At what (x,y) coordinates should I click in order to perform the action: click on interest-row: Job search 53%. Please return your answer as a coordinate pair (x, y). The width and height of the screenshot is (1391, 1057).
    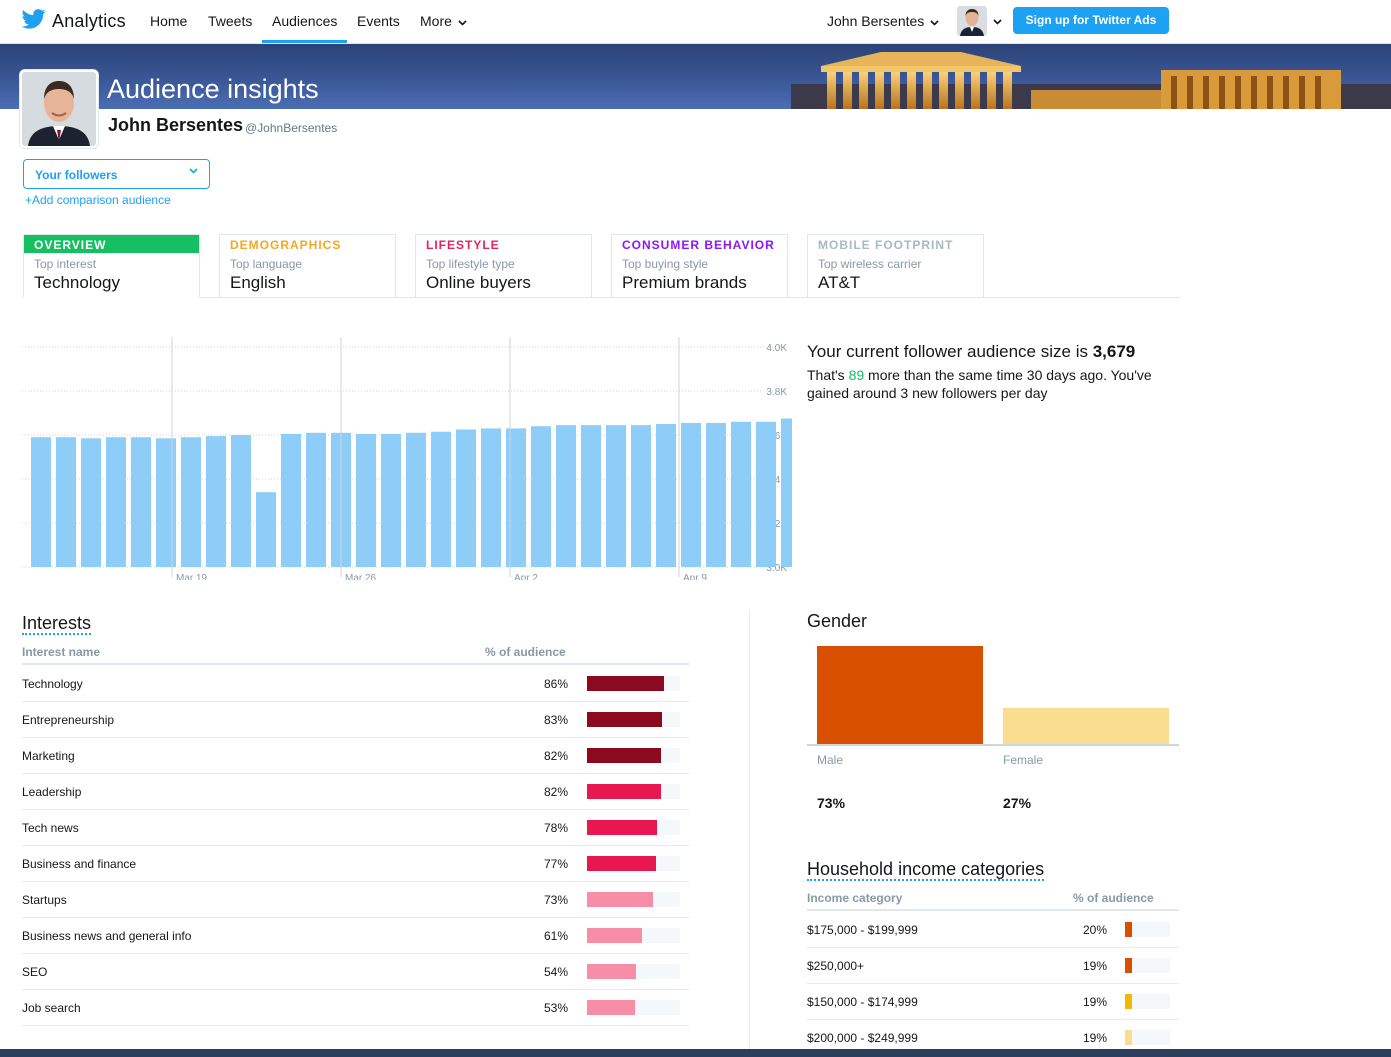
    Looking at the image, I should click on (355, 1008).